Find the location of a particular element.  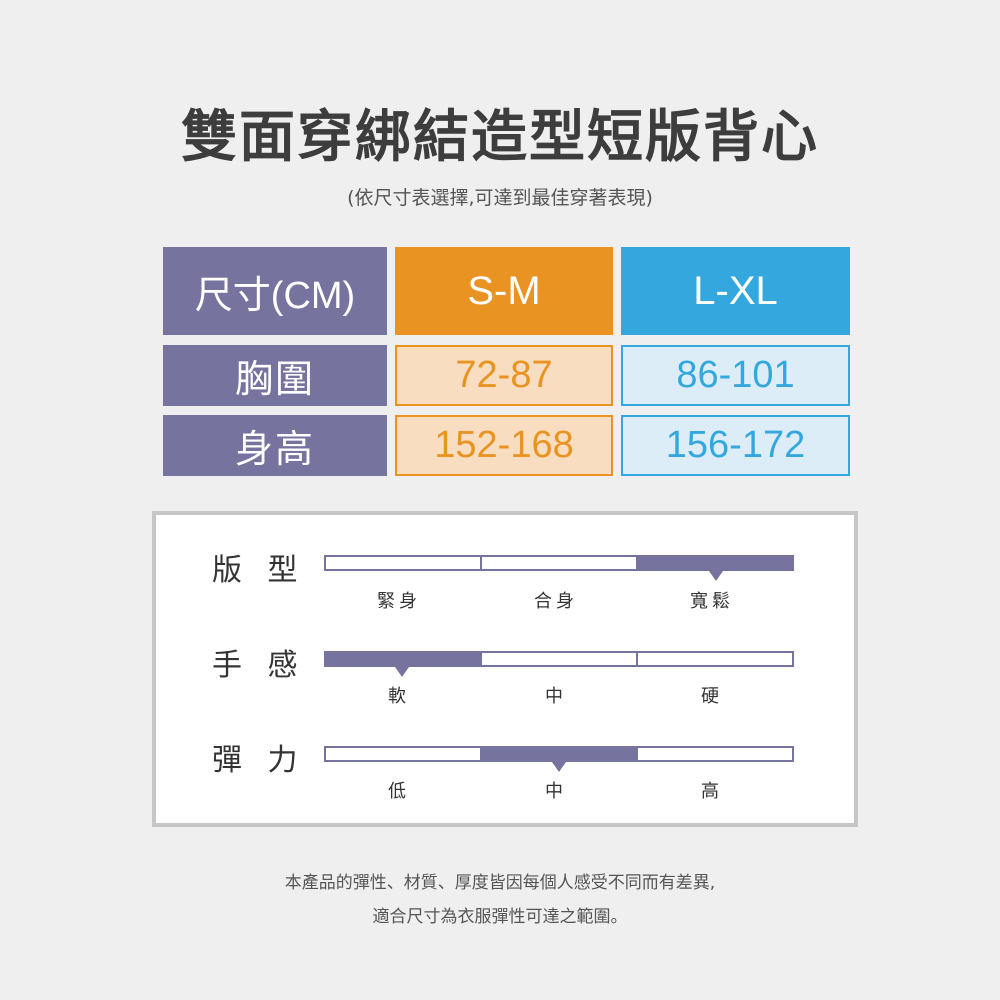

chest-l-xl-value: 86-101 is located at coordinates (735, 375).